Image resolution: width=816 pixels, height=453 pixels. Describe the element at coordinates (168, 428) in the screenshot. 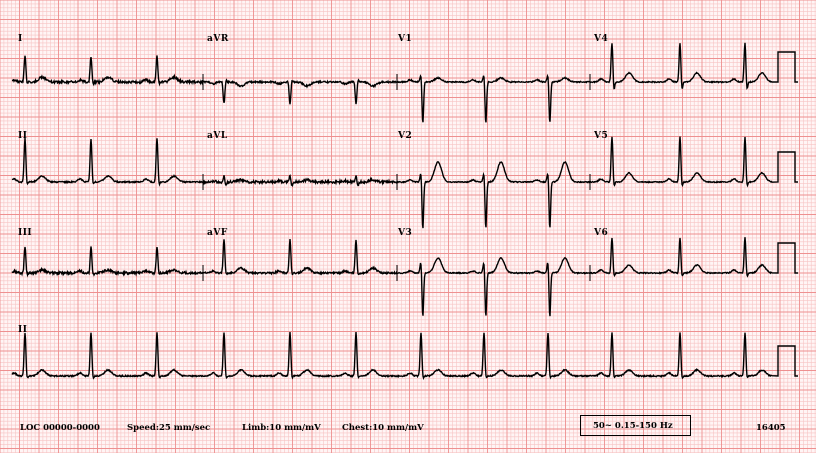

I see `paper-speed: Speed:25 mm/sec` at that location.